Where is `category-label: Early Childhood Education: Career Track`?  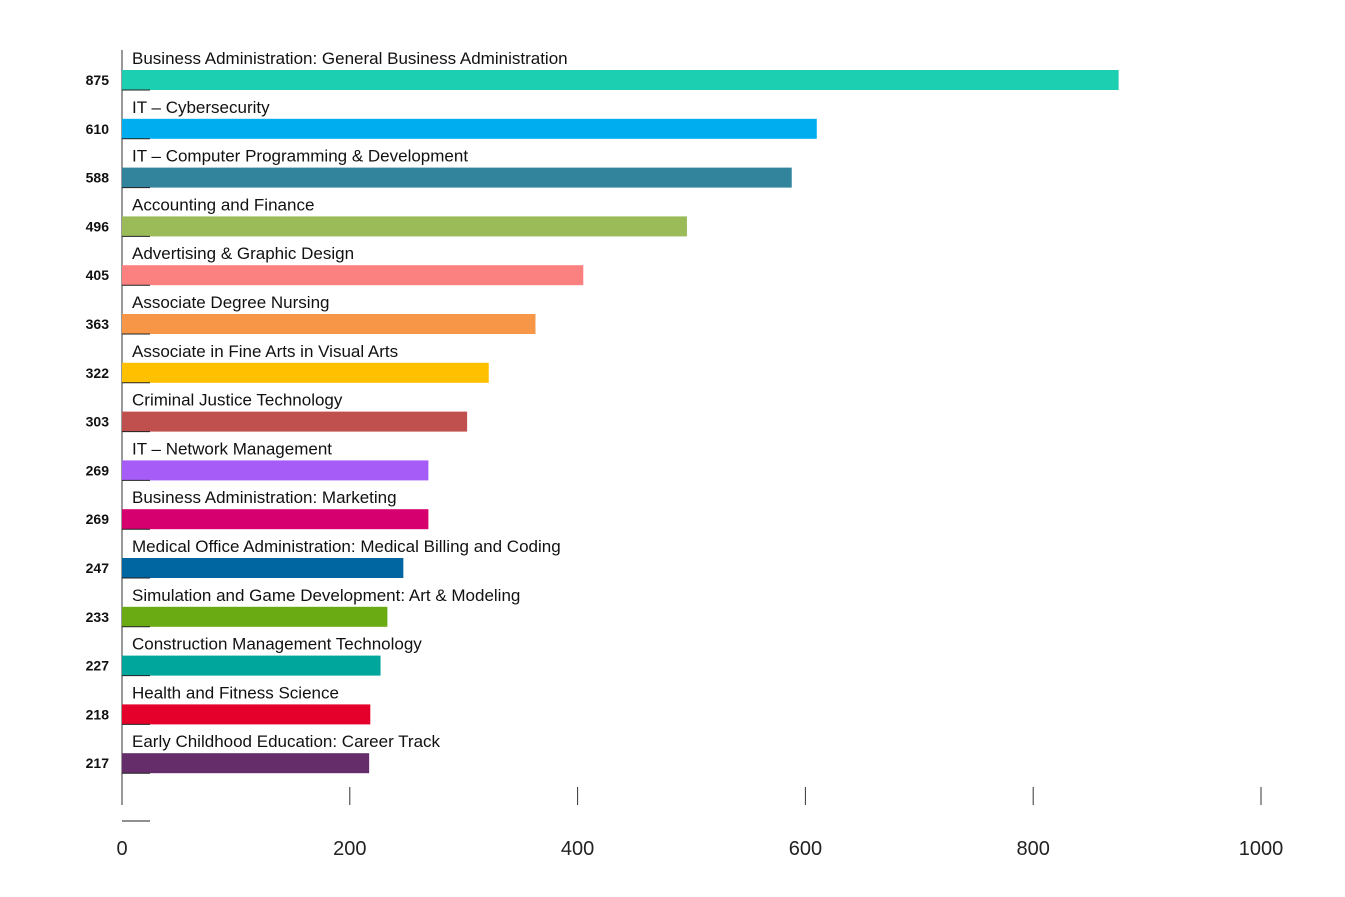 category-label: Early Childhood Education: Career Track is located at coordinates (286, 741).